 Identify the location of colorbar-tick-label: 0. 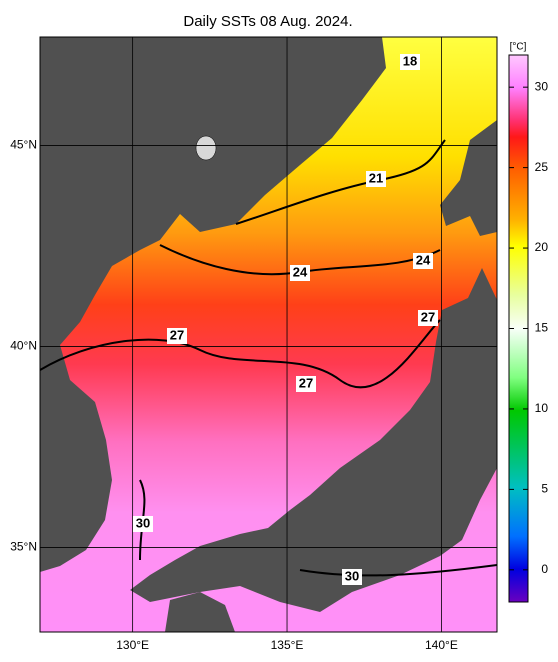
(544, 569).